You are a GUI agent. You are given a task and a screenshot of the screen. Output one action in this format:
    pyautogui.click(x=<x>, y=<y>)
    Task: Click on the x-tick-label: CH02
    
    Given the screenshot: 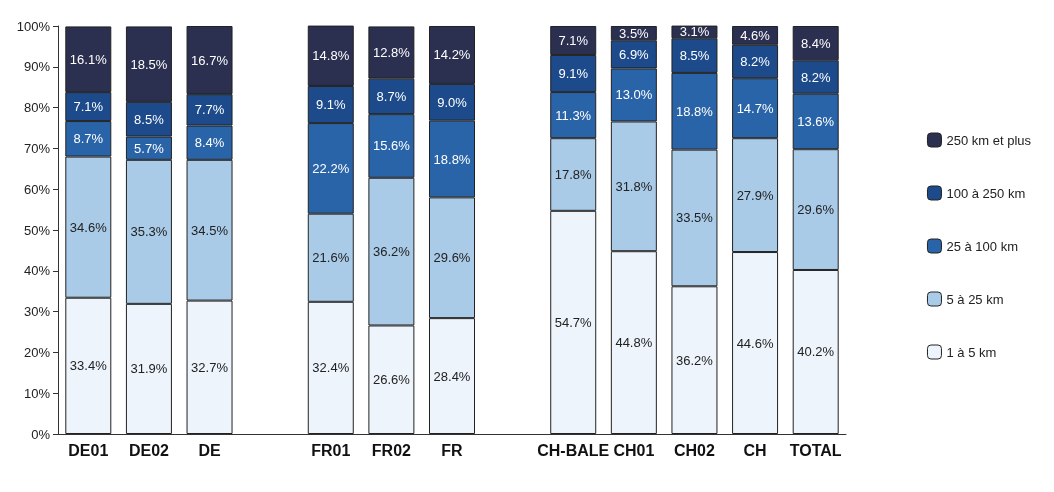 What is the action you would take?
    pyautogui.click(x=695, y=450)
    